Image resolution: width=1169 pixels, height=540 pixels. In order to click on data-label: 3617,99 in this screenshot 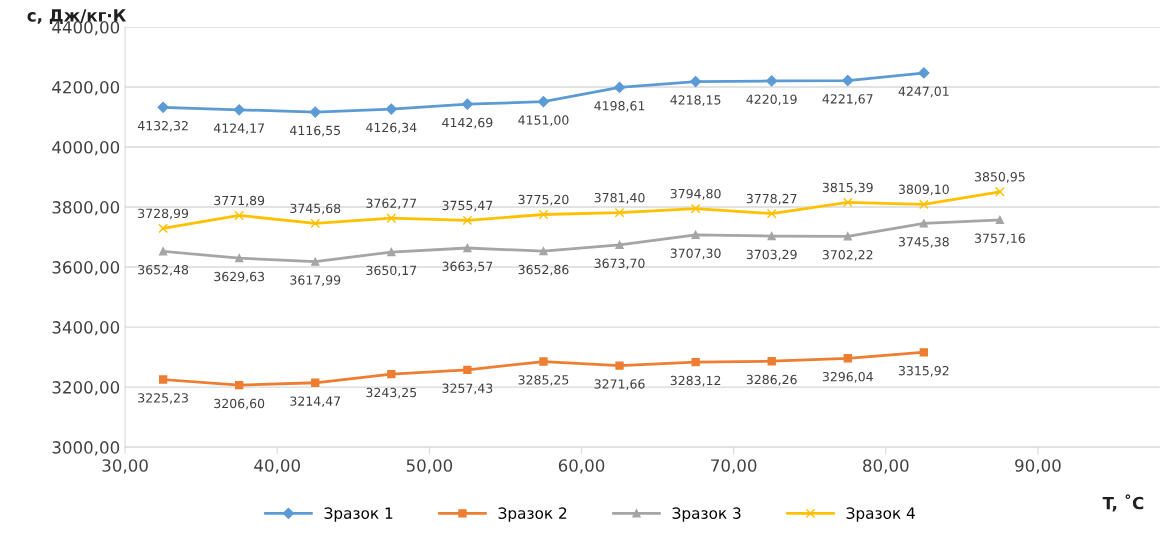, I will do `click(315, 281)`.